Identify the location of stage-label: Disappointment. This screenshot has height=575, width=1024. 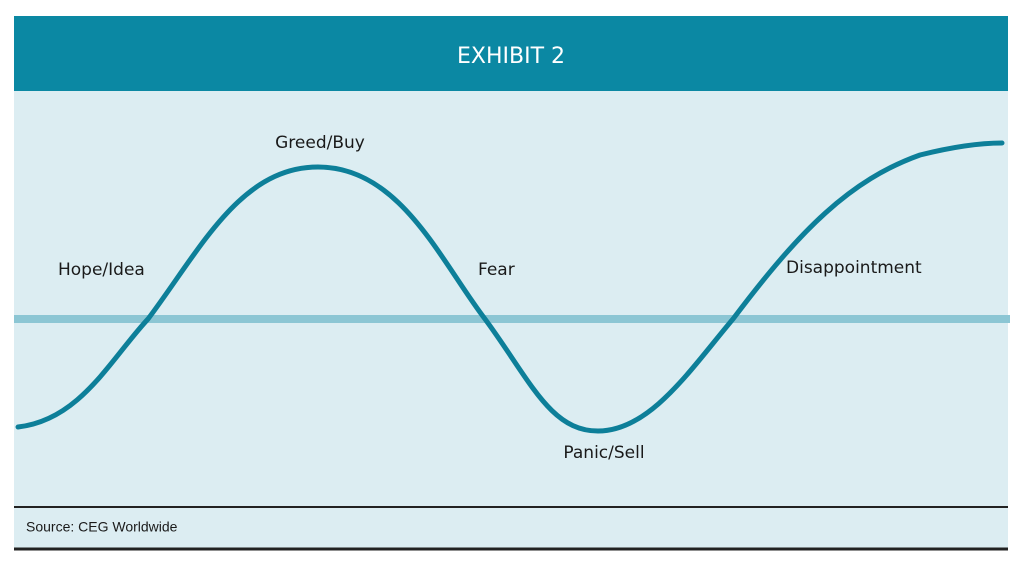
(854, 268).